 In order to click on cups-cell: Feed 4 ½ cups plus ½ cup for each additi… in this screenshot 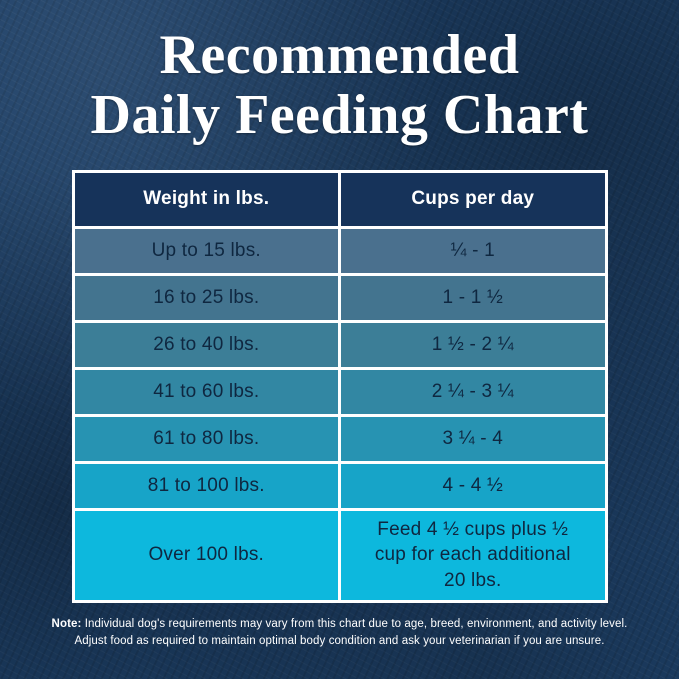, I will do `click(473, 555)`.